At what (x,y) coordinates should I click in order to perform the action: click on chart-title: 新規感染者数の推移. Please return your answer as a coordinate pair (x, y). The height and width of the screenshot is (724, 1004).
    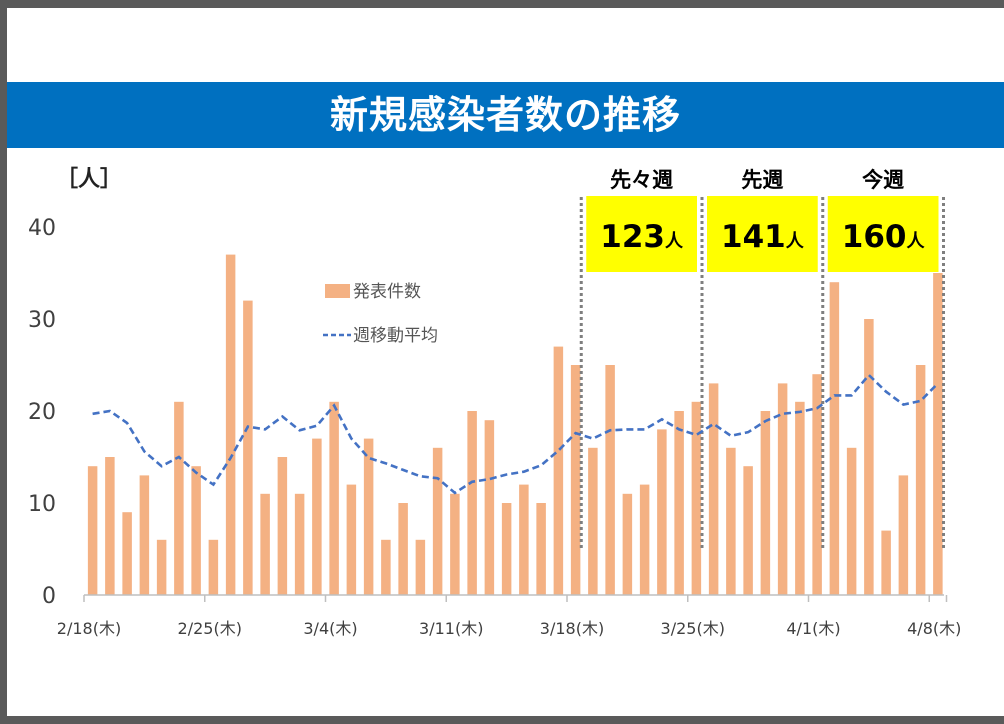
    Looking at the image, I should click on (505, 115).